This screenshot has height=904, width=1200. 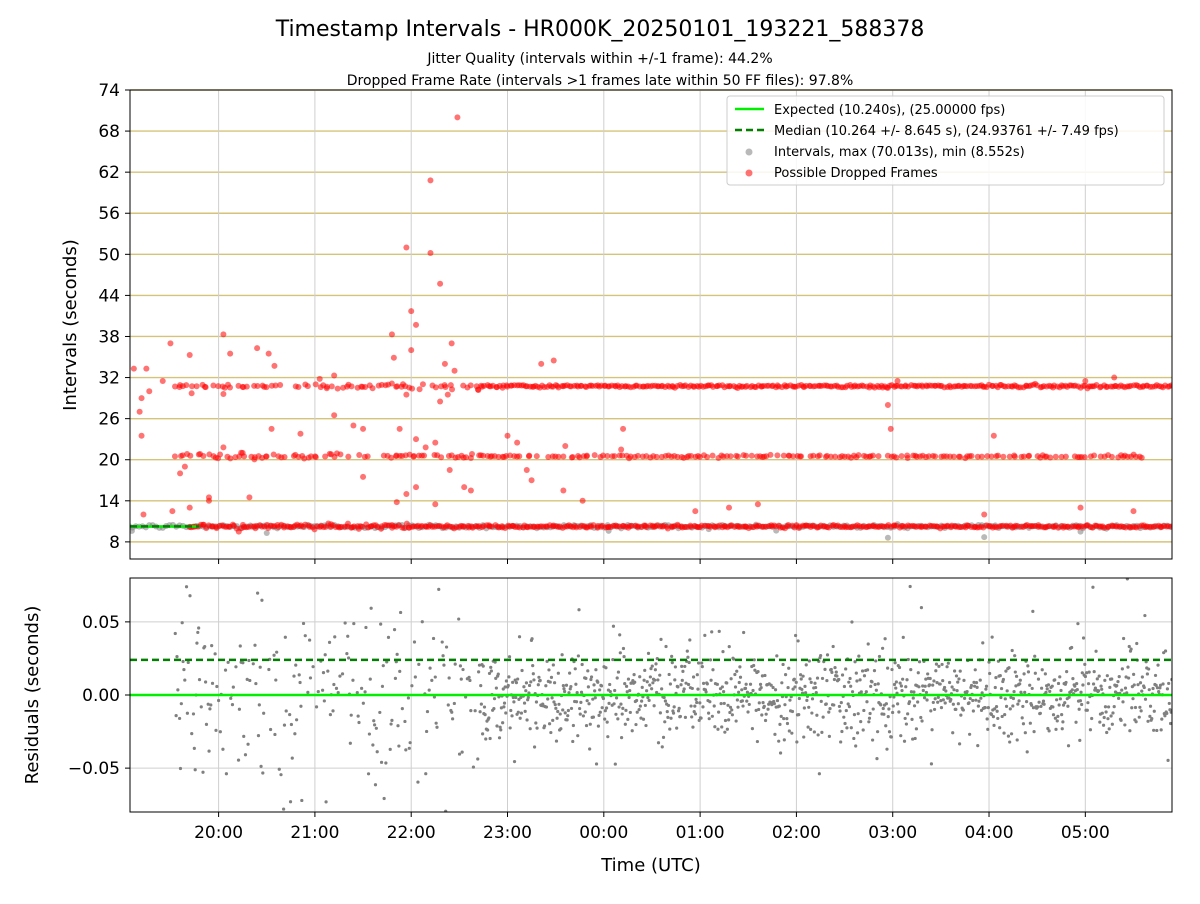 I want to click on interval-point, so click(x=887, y=537).